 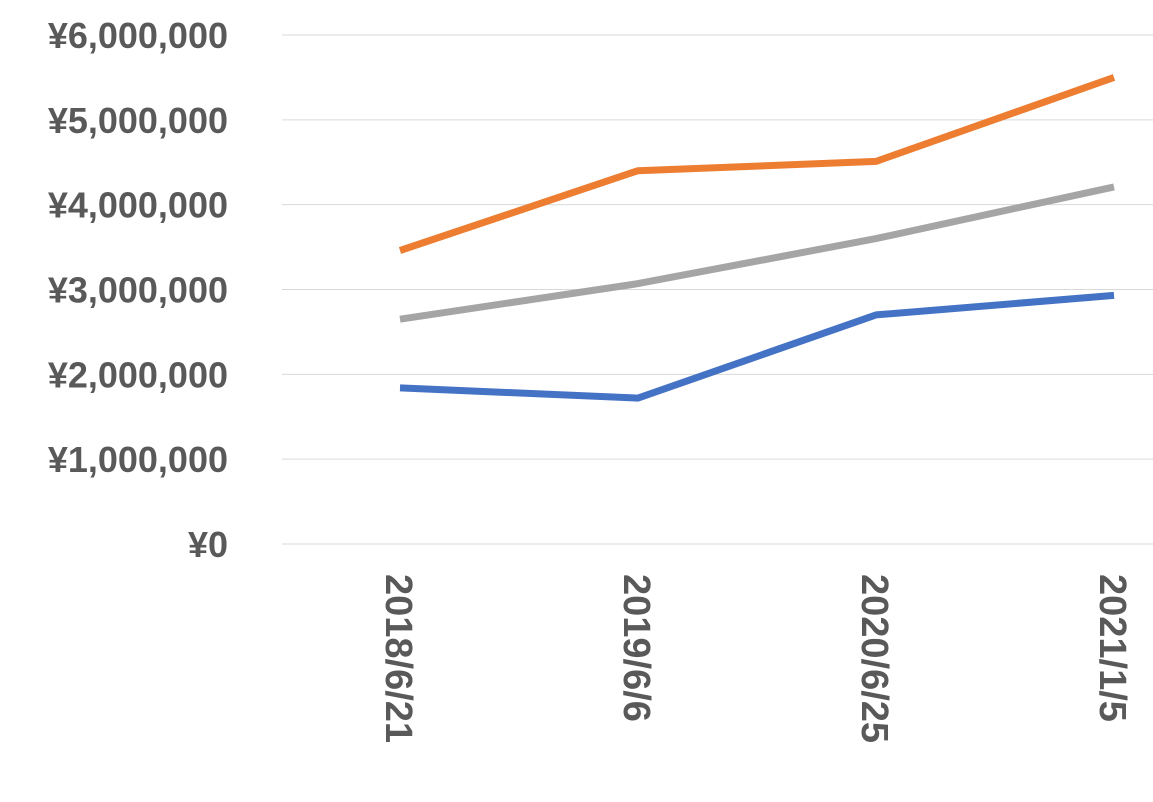 I want to click on x-axis-tick-labels: 2018/6/21 2019/6/6 2020/6/25 2021/1/5, so click(x=755, y=658).